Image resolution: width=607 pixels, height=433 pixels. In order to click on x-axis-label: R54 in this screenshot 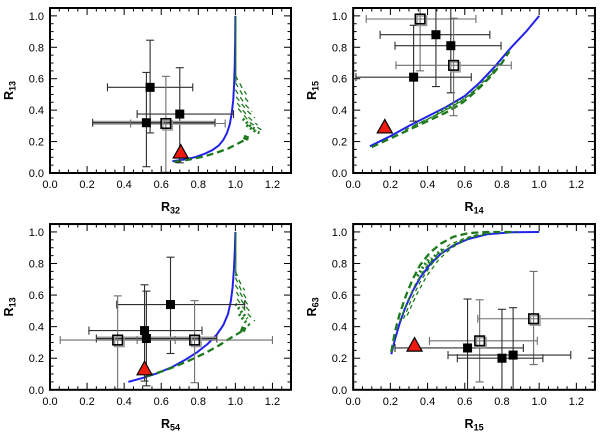, I will do `click(170, 425)`.